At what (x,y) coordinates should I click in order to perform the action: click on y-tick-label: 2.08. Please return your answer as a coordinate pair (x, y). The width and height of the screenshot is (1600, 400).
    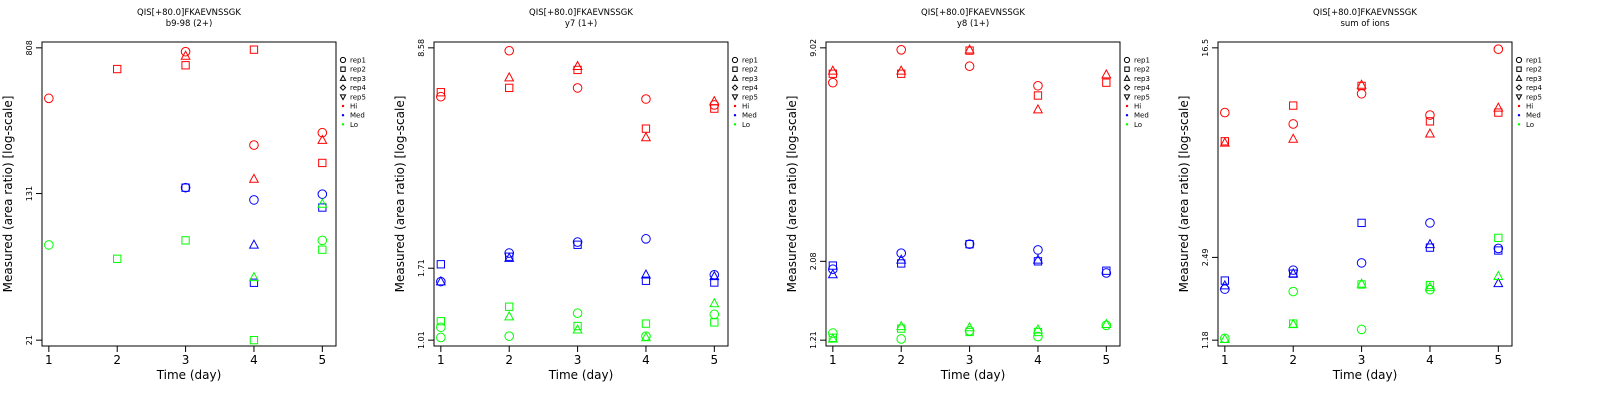
    Looking at the image, I should click on (813, 261).